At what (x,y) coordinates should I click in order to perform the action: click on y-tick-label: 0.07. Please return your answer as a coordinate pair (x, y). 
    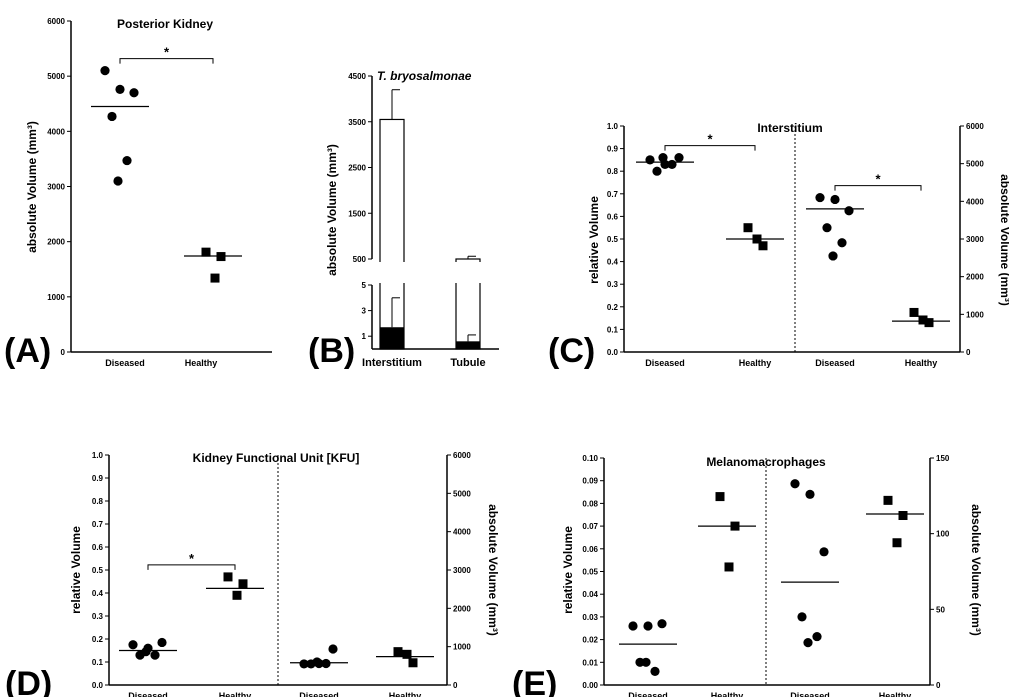
    Looking at the image, I should click on (590, 526).